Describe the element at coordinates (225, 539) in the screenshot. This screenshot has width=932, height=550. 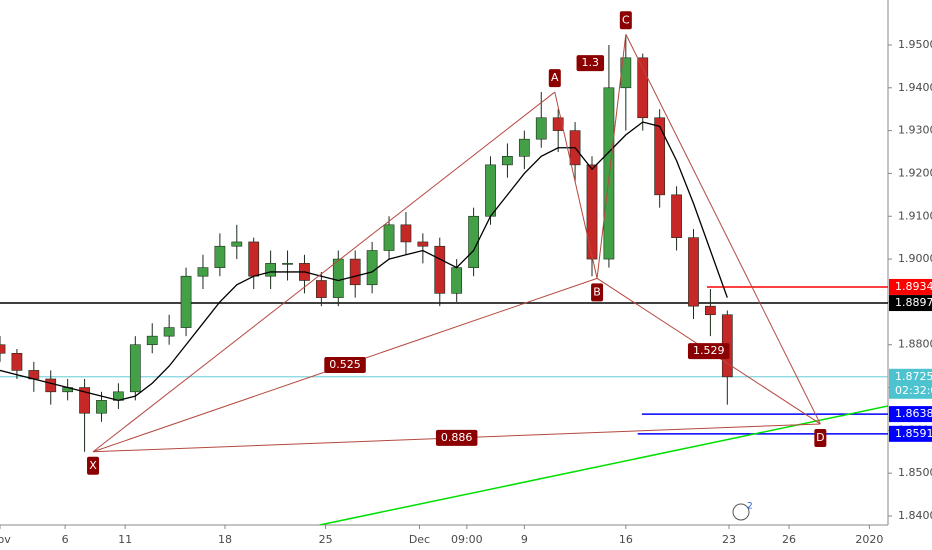
I see `x-tick-label: 18` at that location.